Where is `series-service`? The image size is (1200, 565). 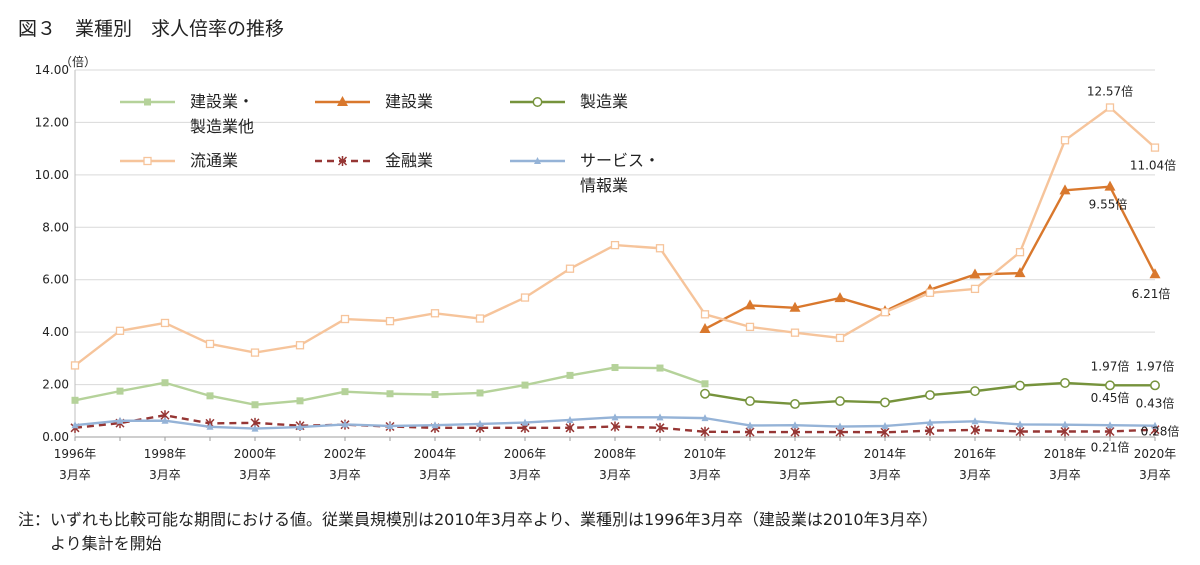
series-service is located at coordinates (615, 422).